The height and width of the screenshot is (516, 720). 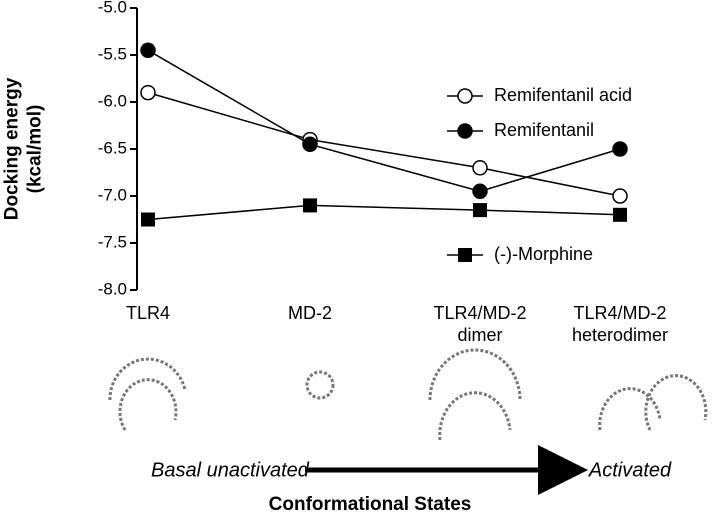 What do you see at coordinates (112, 194) in the screenshot?
I see `y-tick-label: -7.0` at bounding box center [112, 194].